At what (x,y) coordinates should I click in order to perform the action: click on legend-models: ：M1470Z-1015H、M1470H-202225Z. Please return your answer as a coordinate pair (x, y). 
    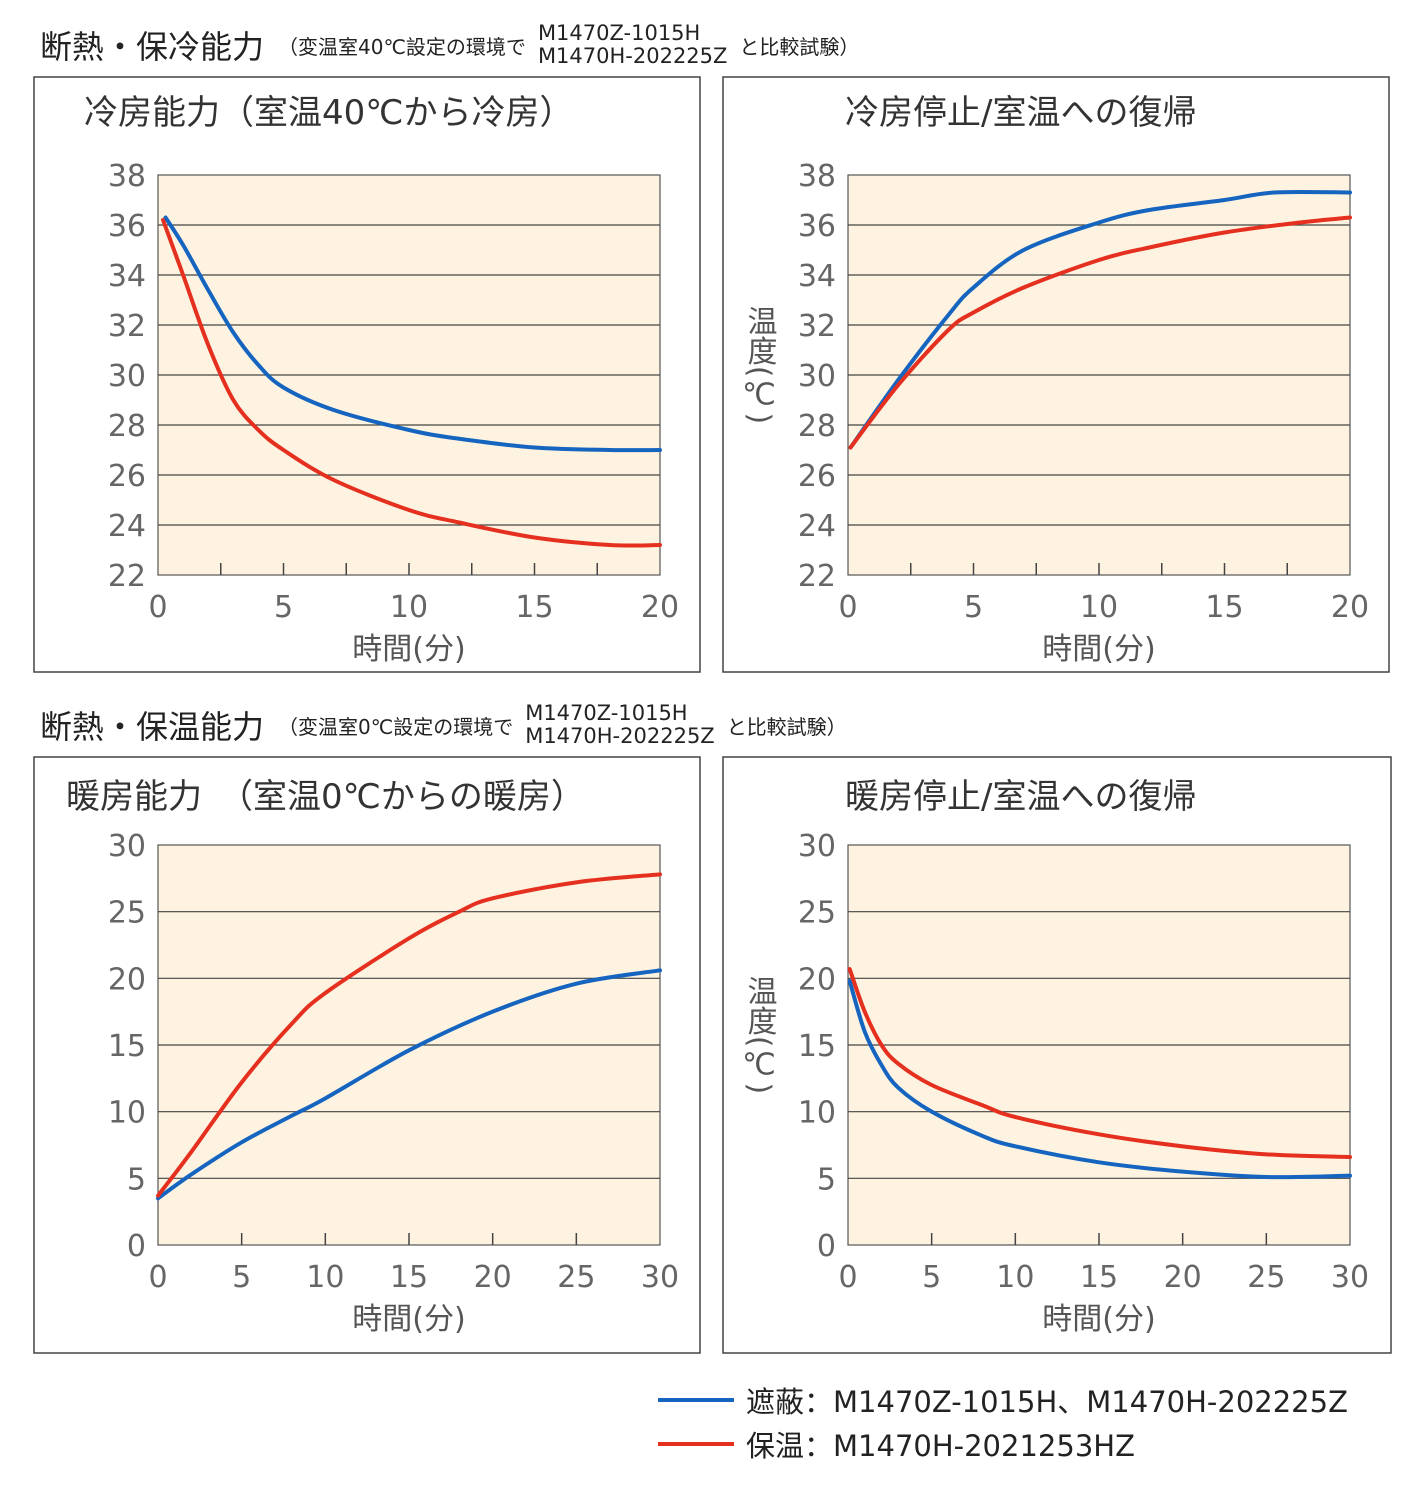
    Looking at the image, I should click on (1076, 1402).